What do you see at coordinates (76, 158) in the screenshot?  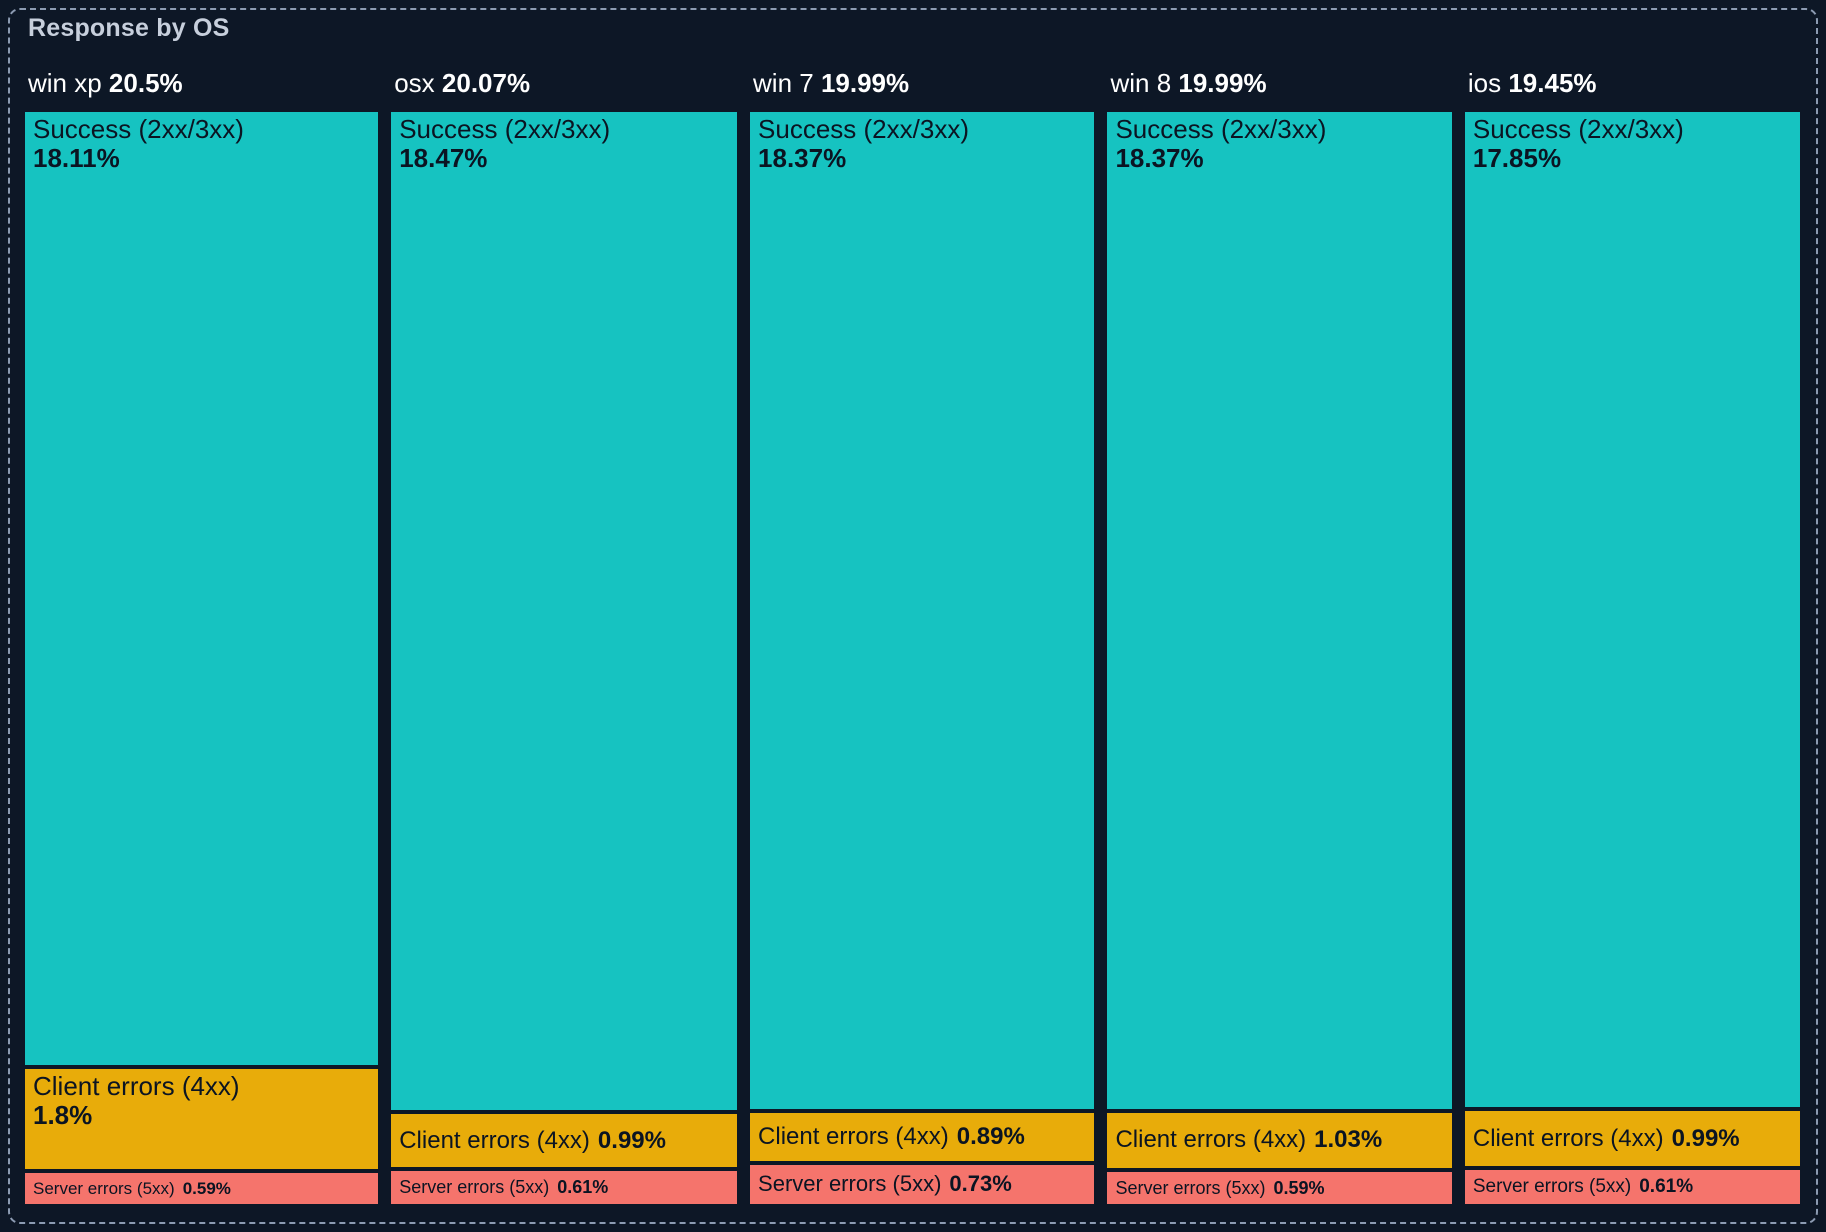 I see `segment-value: 18.11%` at bounding box center [76, 158].